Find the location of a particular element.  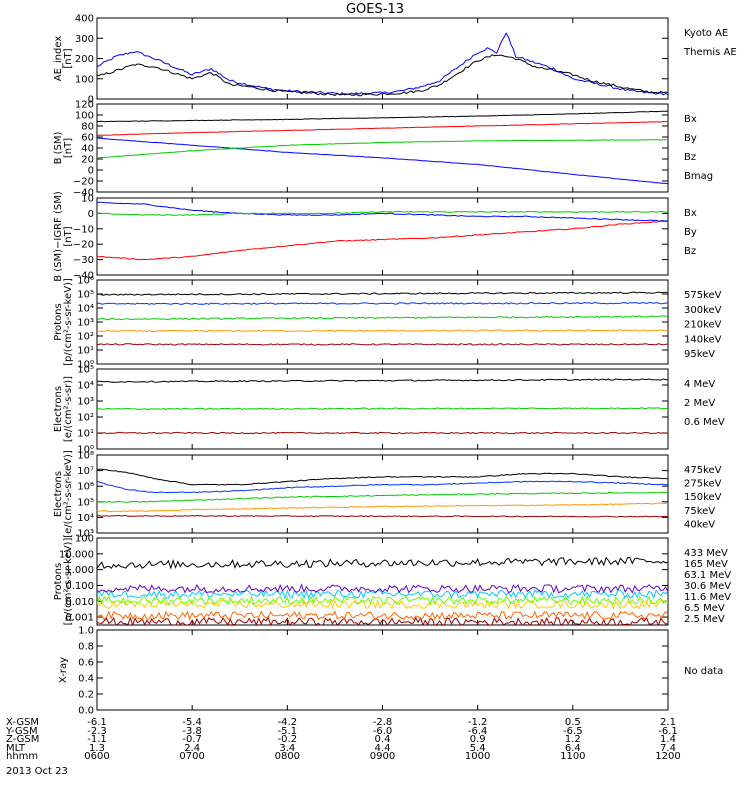

legend-entry: 40keV is located at coordinates (699, 524).